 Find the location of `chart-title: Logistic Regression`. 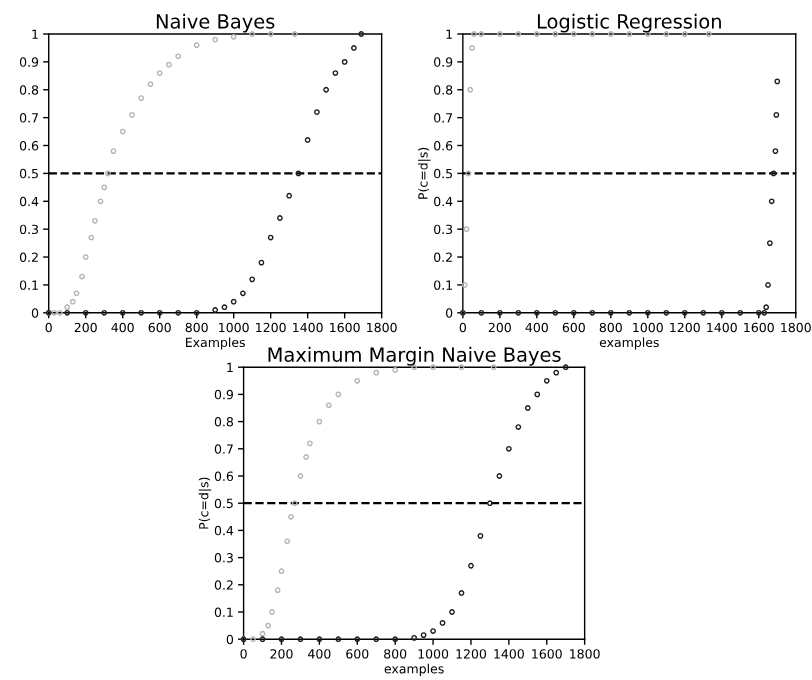

chart-title: Logistic Regression is located at coordinates (629, 23).